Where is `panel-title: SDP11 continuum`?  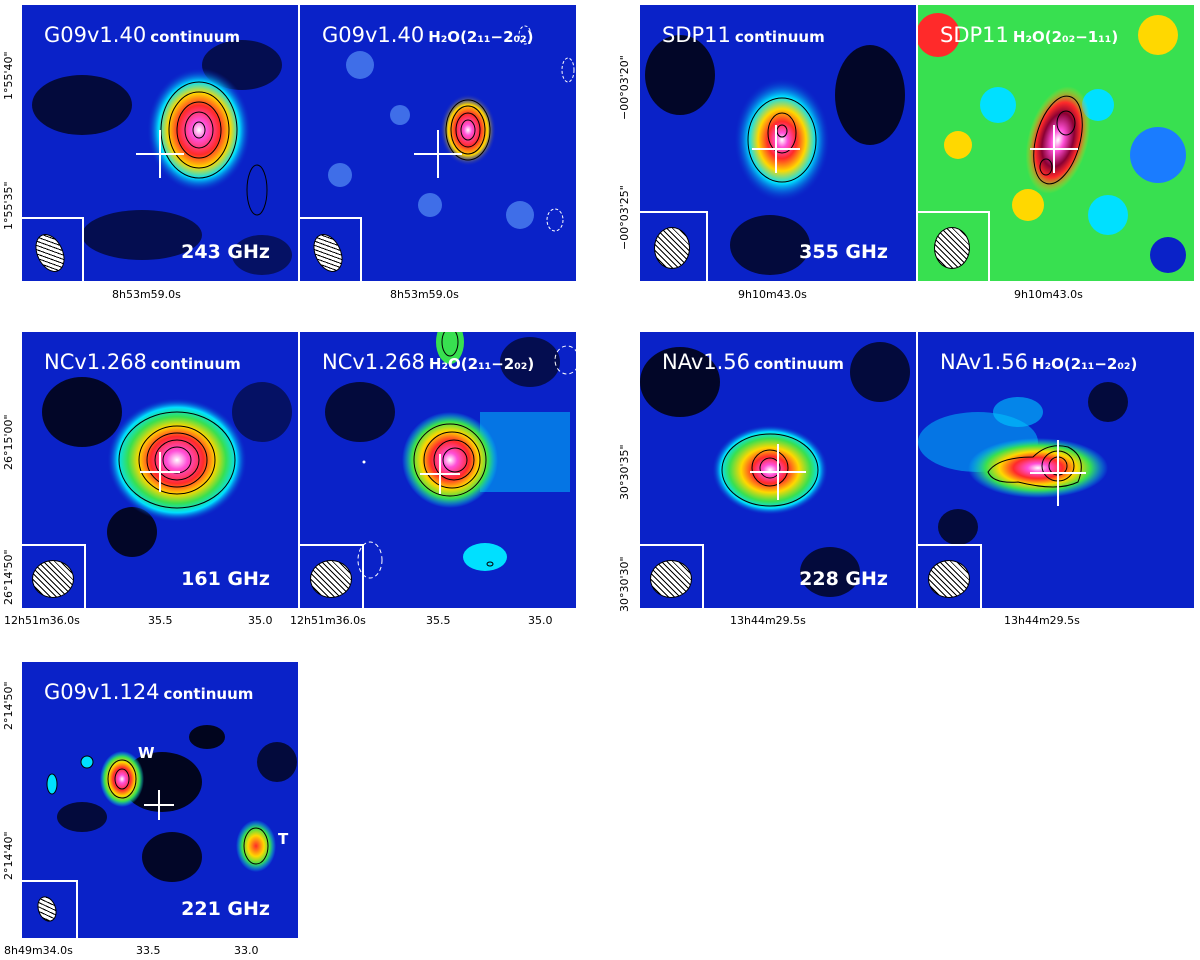
panel-title: SDP11 continuum is located at coordinates (743, 35).